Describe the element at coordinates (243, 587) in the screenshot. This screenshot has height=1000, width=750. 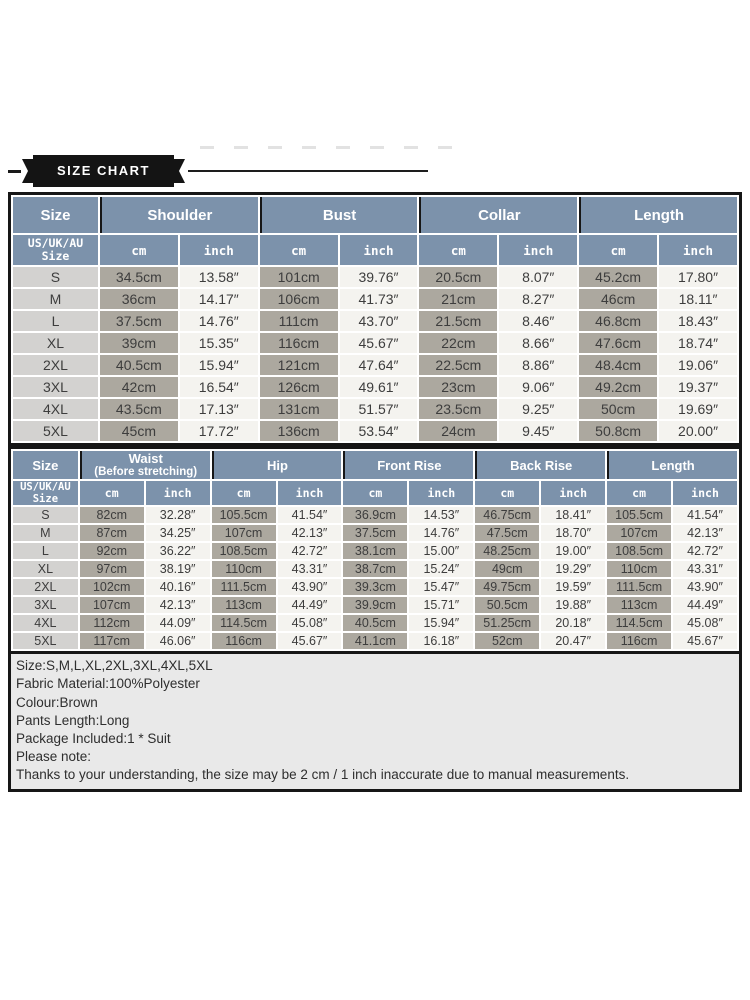
I see `value-cell: 111.5cm` at that location.